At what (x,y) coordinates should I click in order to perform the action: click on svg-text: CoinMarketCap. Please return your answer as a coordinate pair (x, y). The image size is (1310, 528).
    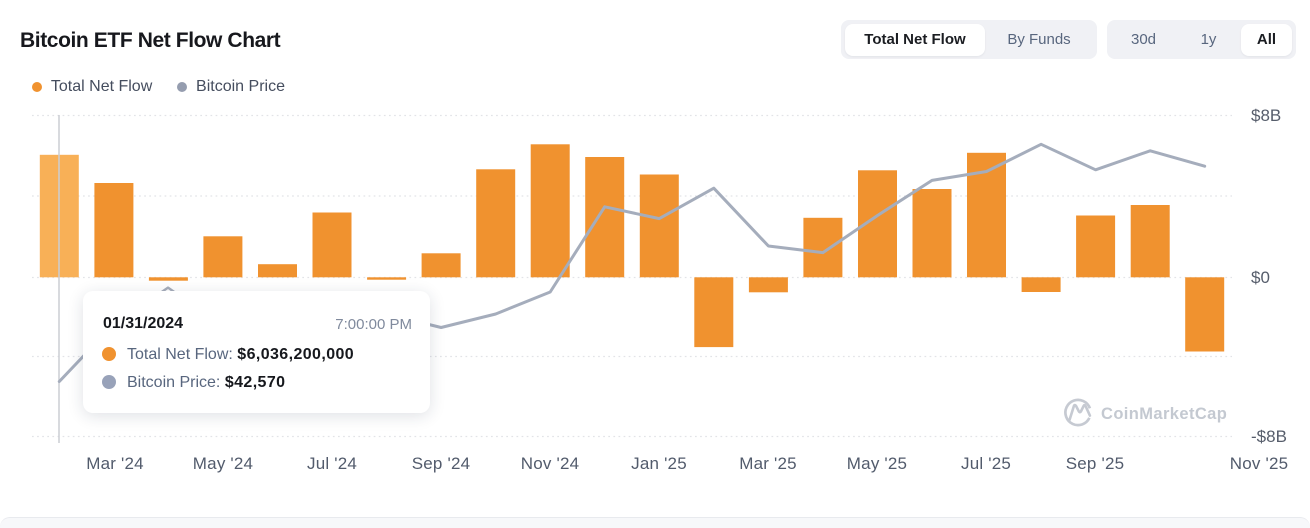
    Looking at the image, I should click on (1164, 414).